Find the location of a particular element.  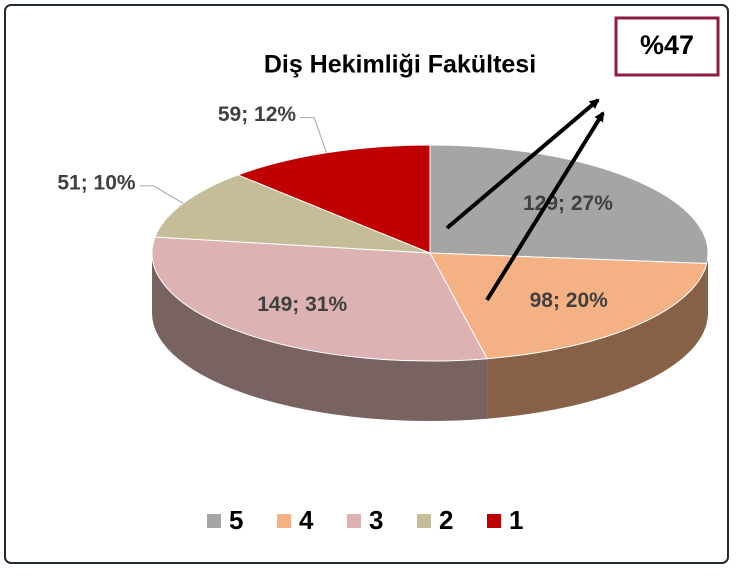

annotation: %47 is located at coordinates (667, 45).